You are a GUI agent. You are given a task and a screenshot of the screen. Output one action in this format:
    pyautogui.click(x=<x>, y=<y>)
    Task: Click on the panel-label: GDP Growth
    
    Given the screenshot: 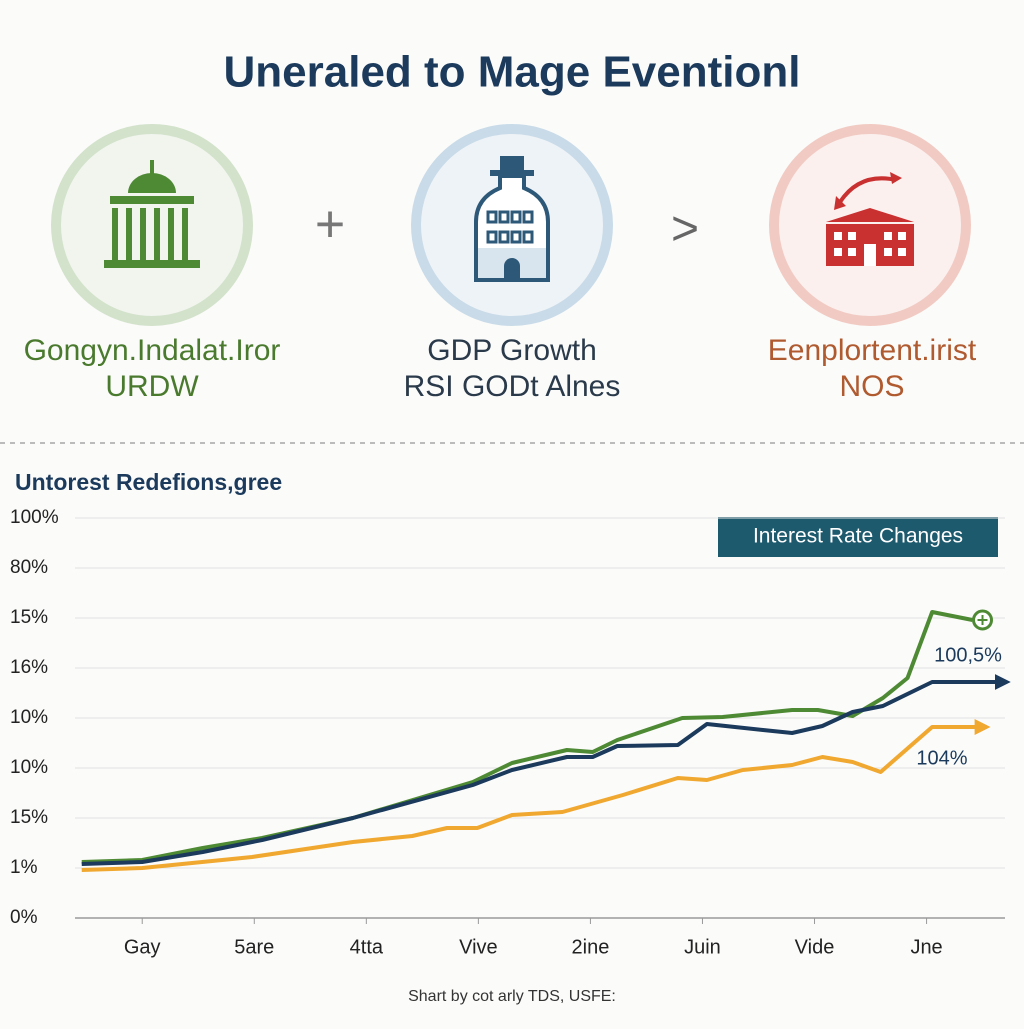 What is the action you would take?
    pyautogui.click(x=512, y=350)
    